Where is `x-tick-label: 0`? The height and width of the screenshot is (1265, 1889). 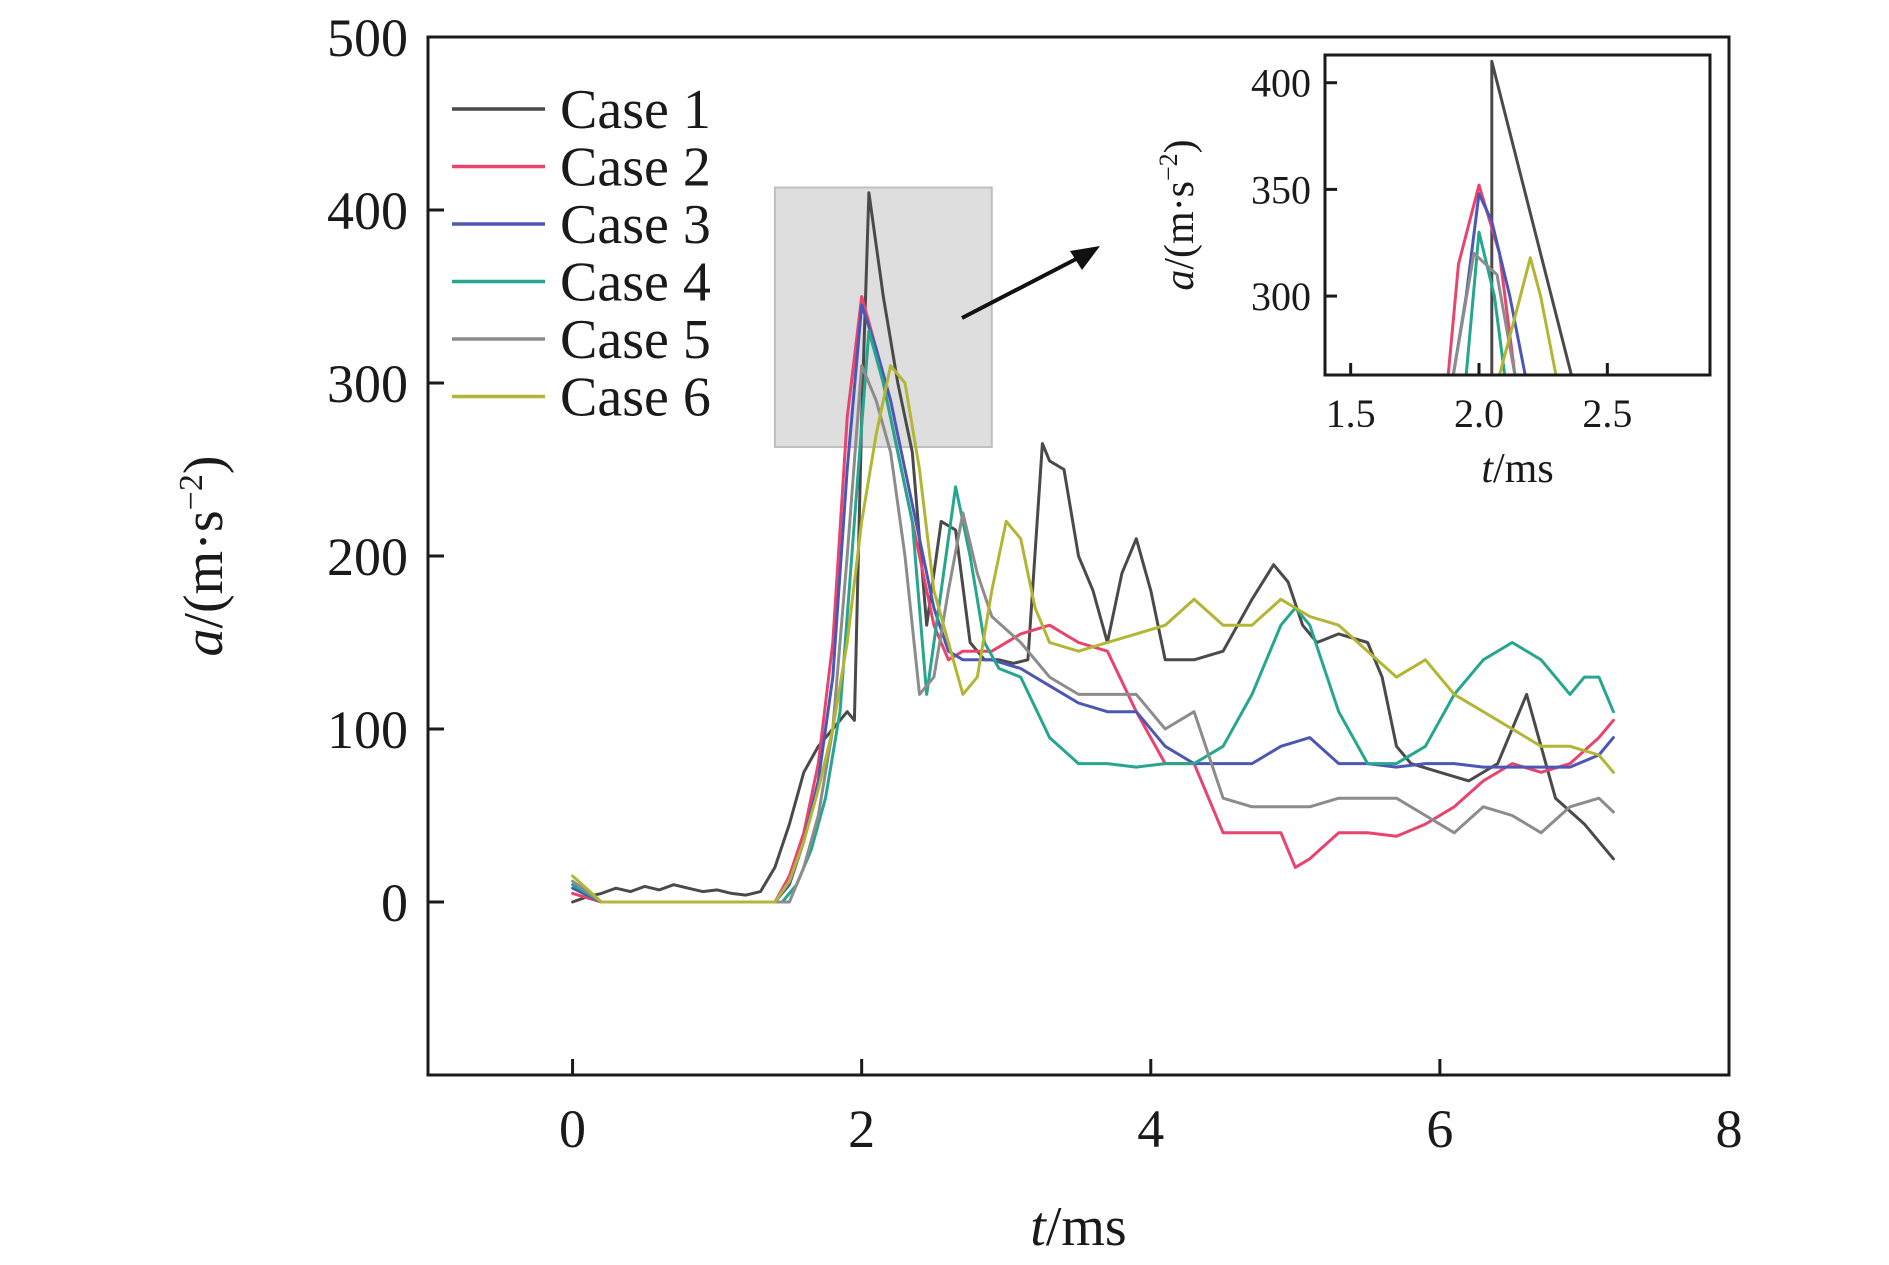
x-tick-label: 0 is located at coordinates (572, 1129).